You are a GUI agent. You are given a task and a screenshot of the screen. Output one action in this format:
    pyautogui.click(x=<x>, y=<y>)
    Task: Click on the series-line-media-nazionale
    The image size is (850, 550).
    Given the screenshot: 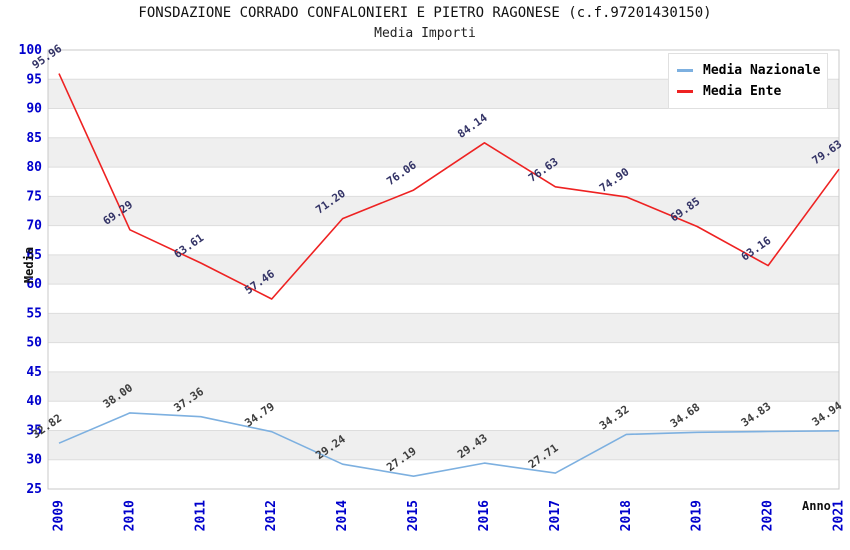 What is the action you would take?
    pyautogui.click(x=449, y=445)
    